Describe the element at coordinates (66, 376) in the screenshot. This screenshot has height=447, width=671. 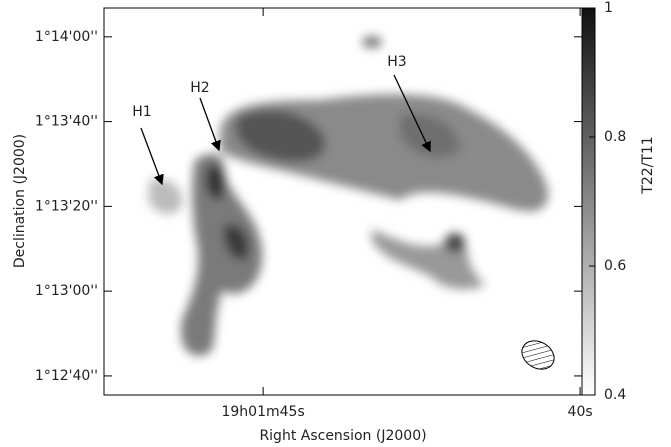
I see `y-tick-label: 1°12'40''` at that location.